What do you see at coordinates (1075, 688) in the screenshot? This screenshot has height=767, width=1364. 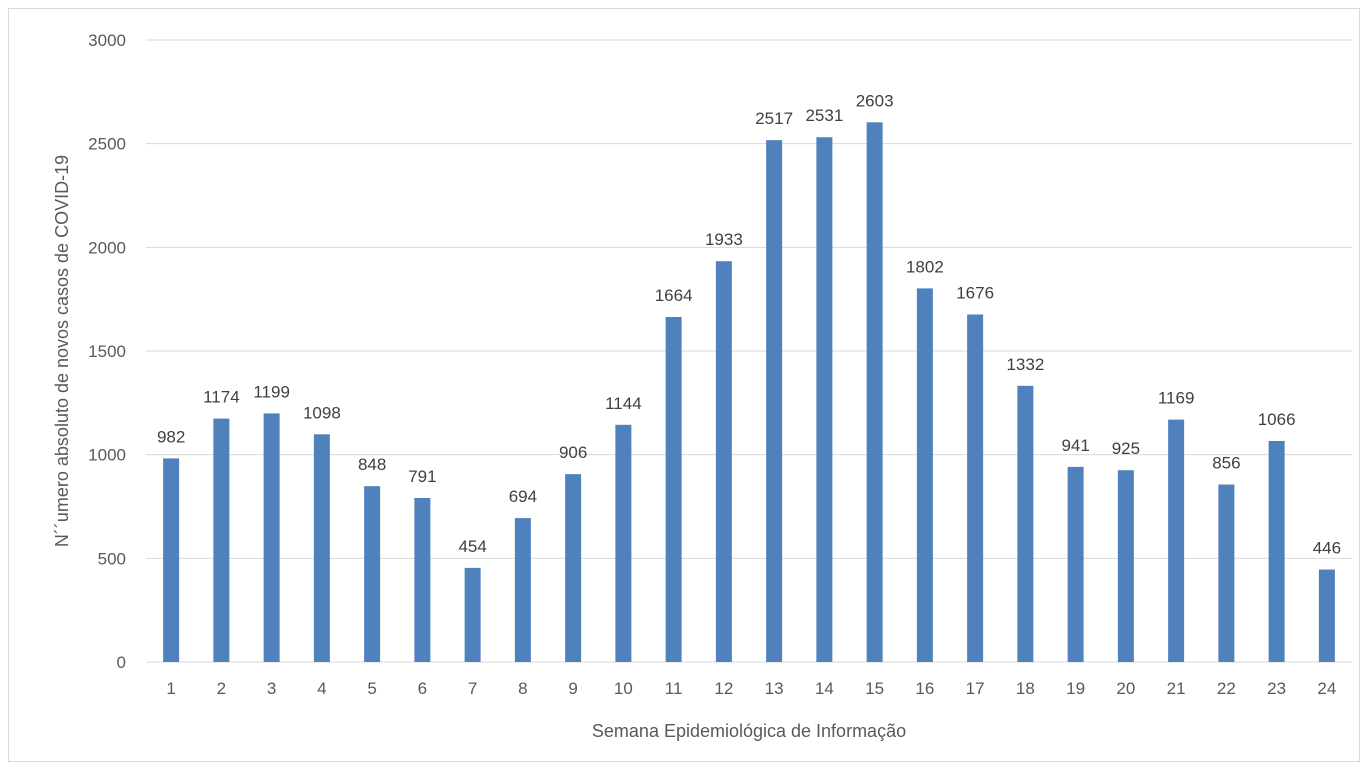 I see `x-tick-label: 19` at bounding box center [1075, 688].